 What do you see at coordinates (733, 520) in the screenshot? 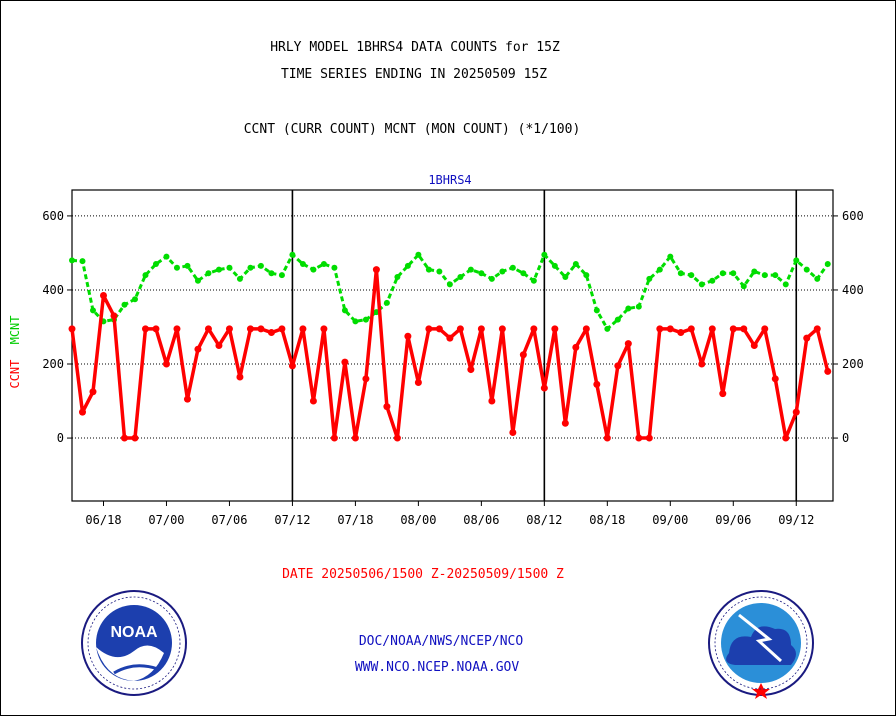
I see `x-tick-label: 09/06` at bounding box center [733, 520].